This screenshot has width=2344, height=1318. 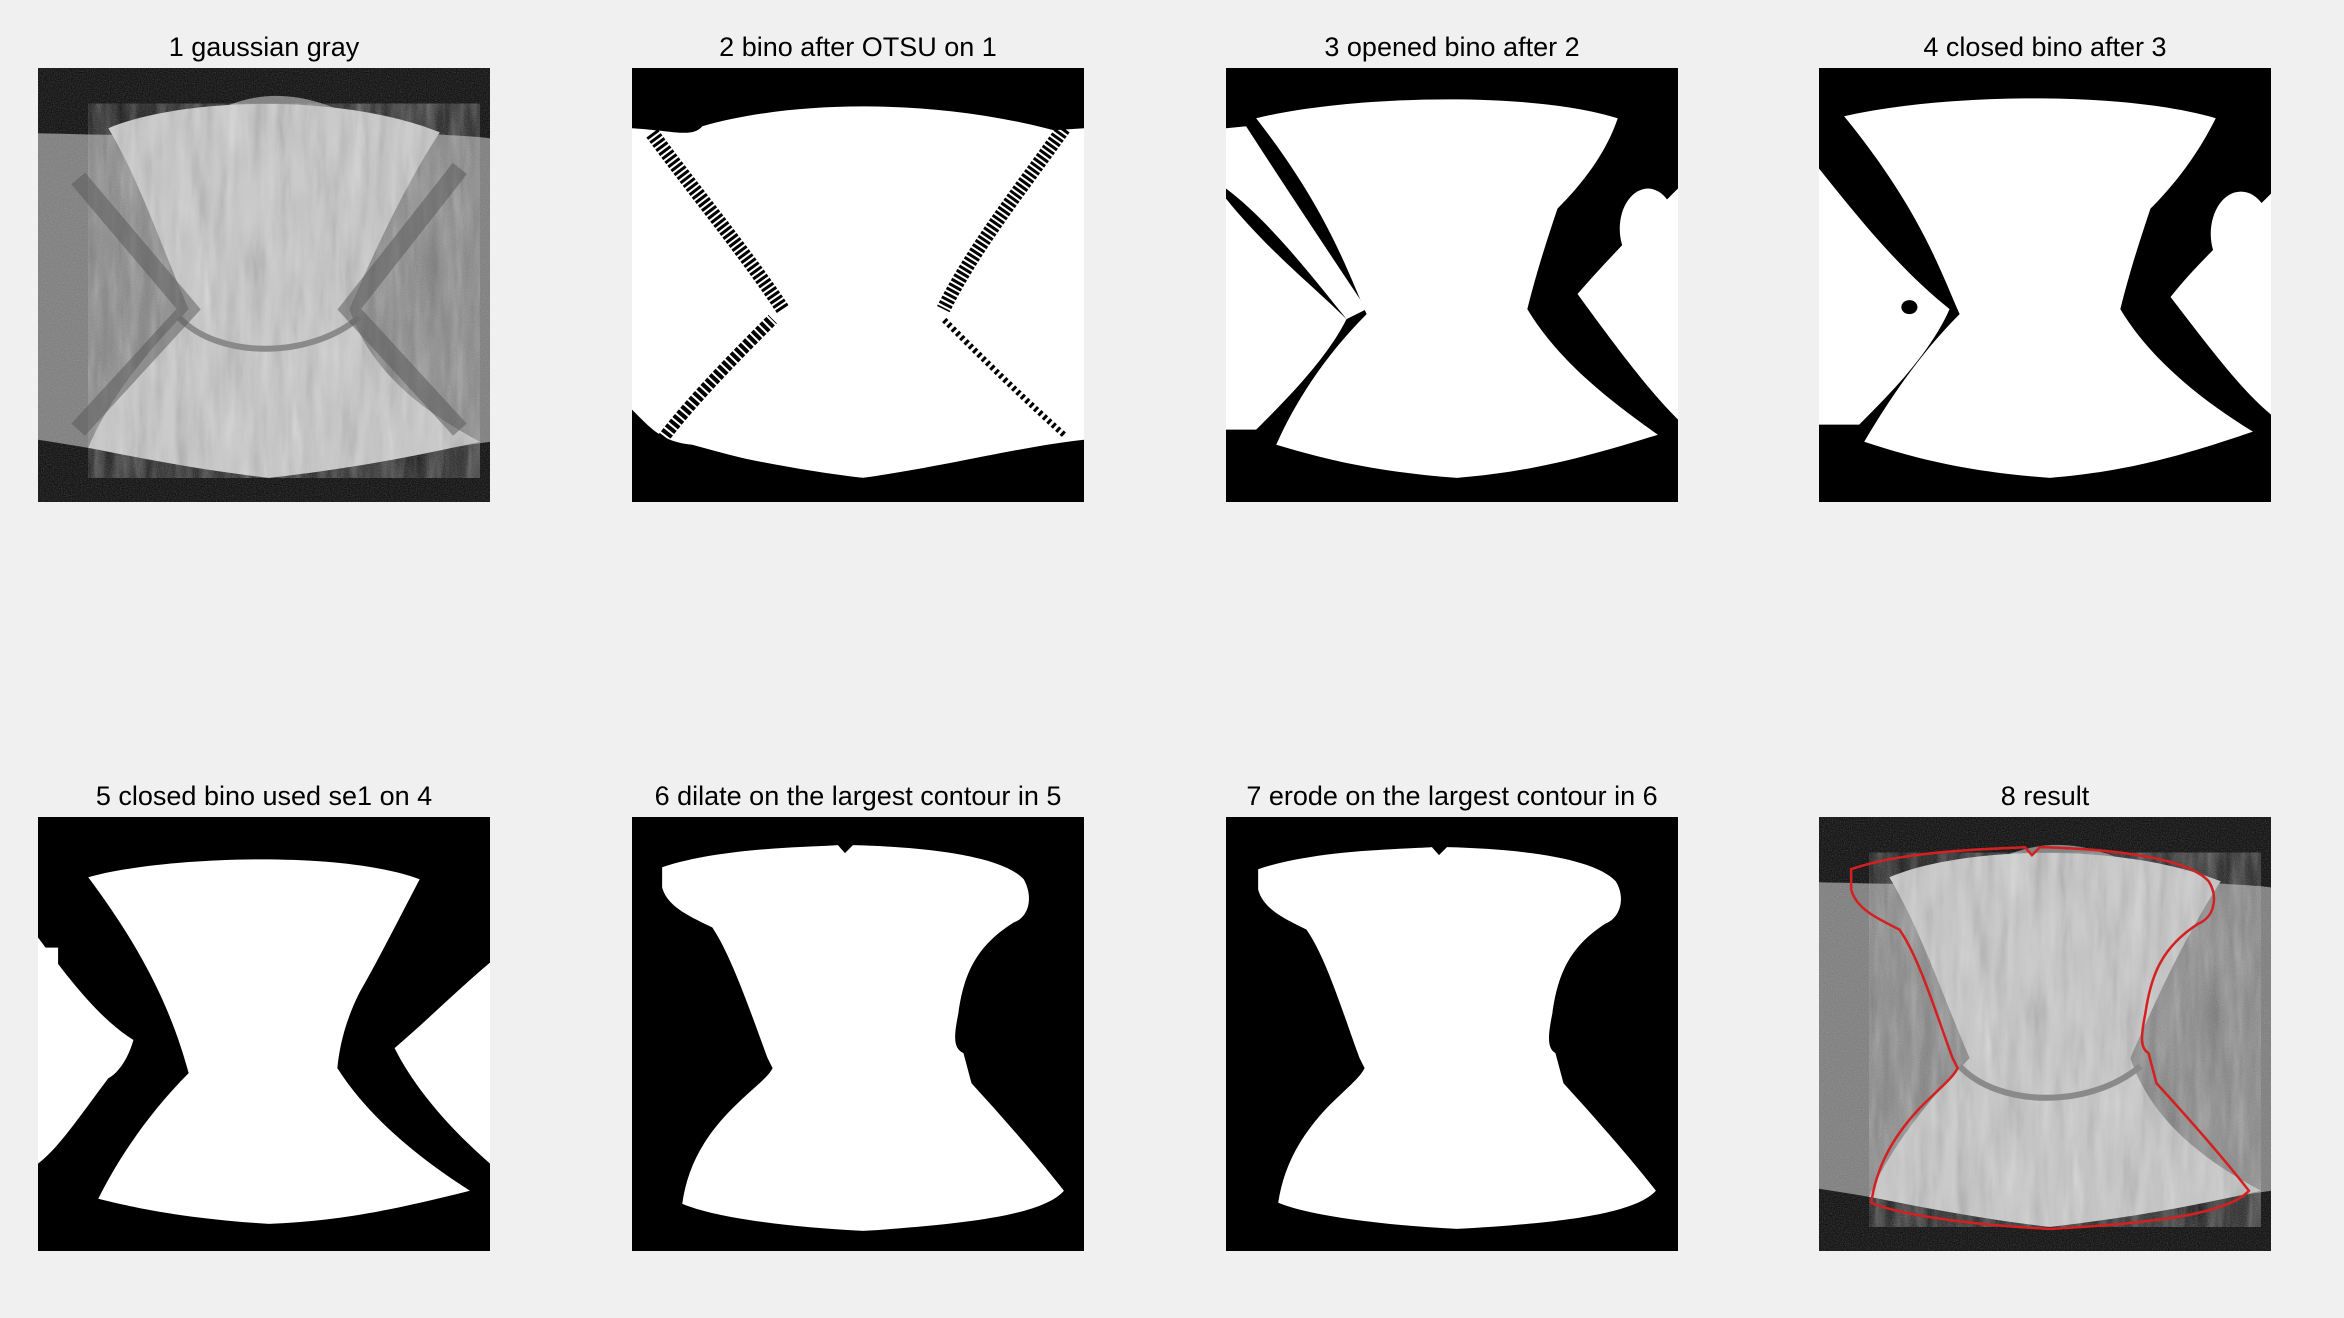 I want to click on panel-title: 7 erode on the largest contour in 6, so click(x=1452, y=796).